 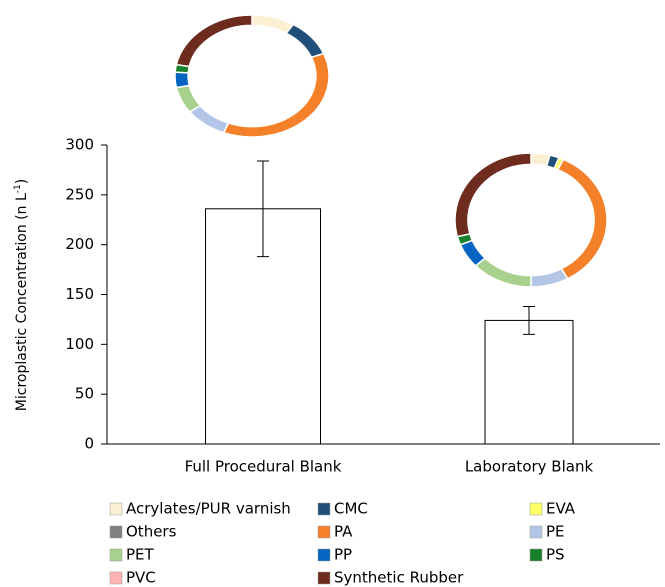 I want to click on legend-label: Acrylates/PUR varnish, so click(x=208, y=509).